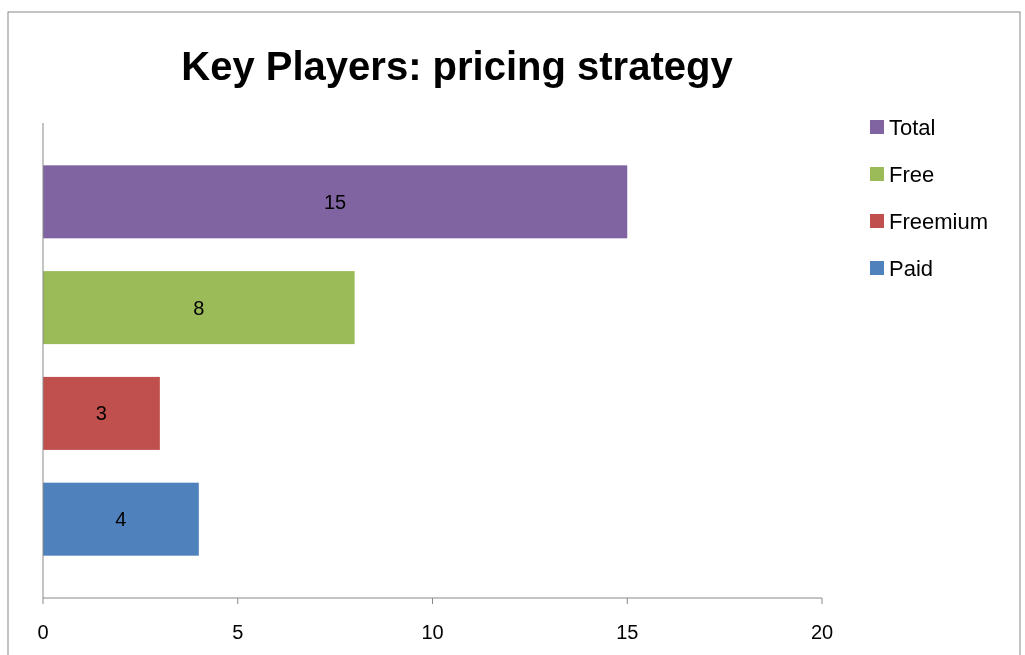 This screenshot has height=655, width=1025. I want to click on data-label: 8, so click(199, 307).